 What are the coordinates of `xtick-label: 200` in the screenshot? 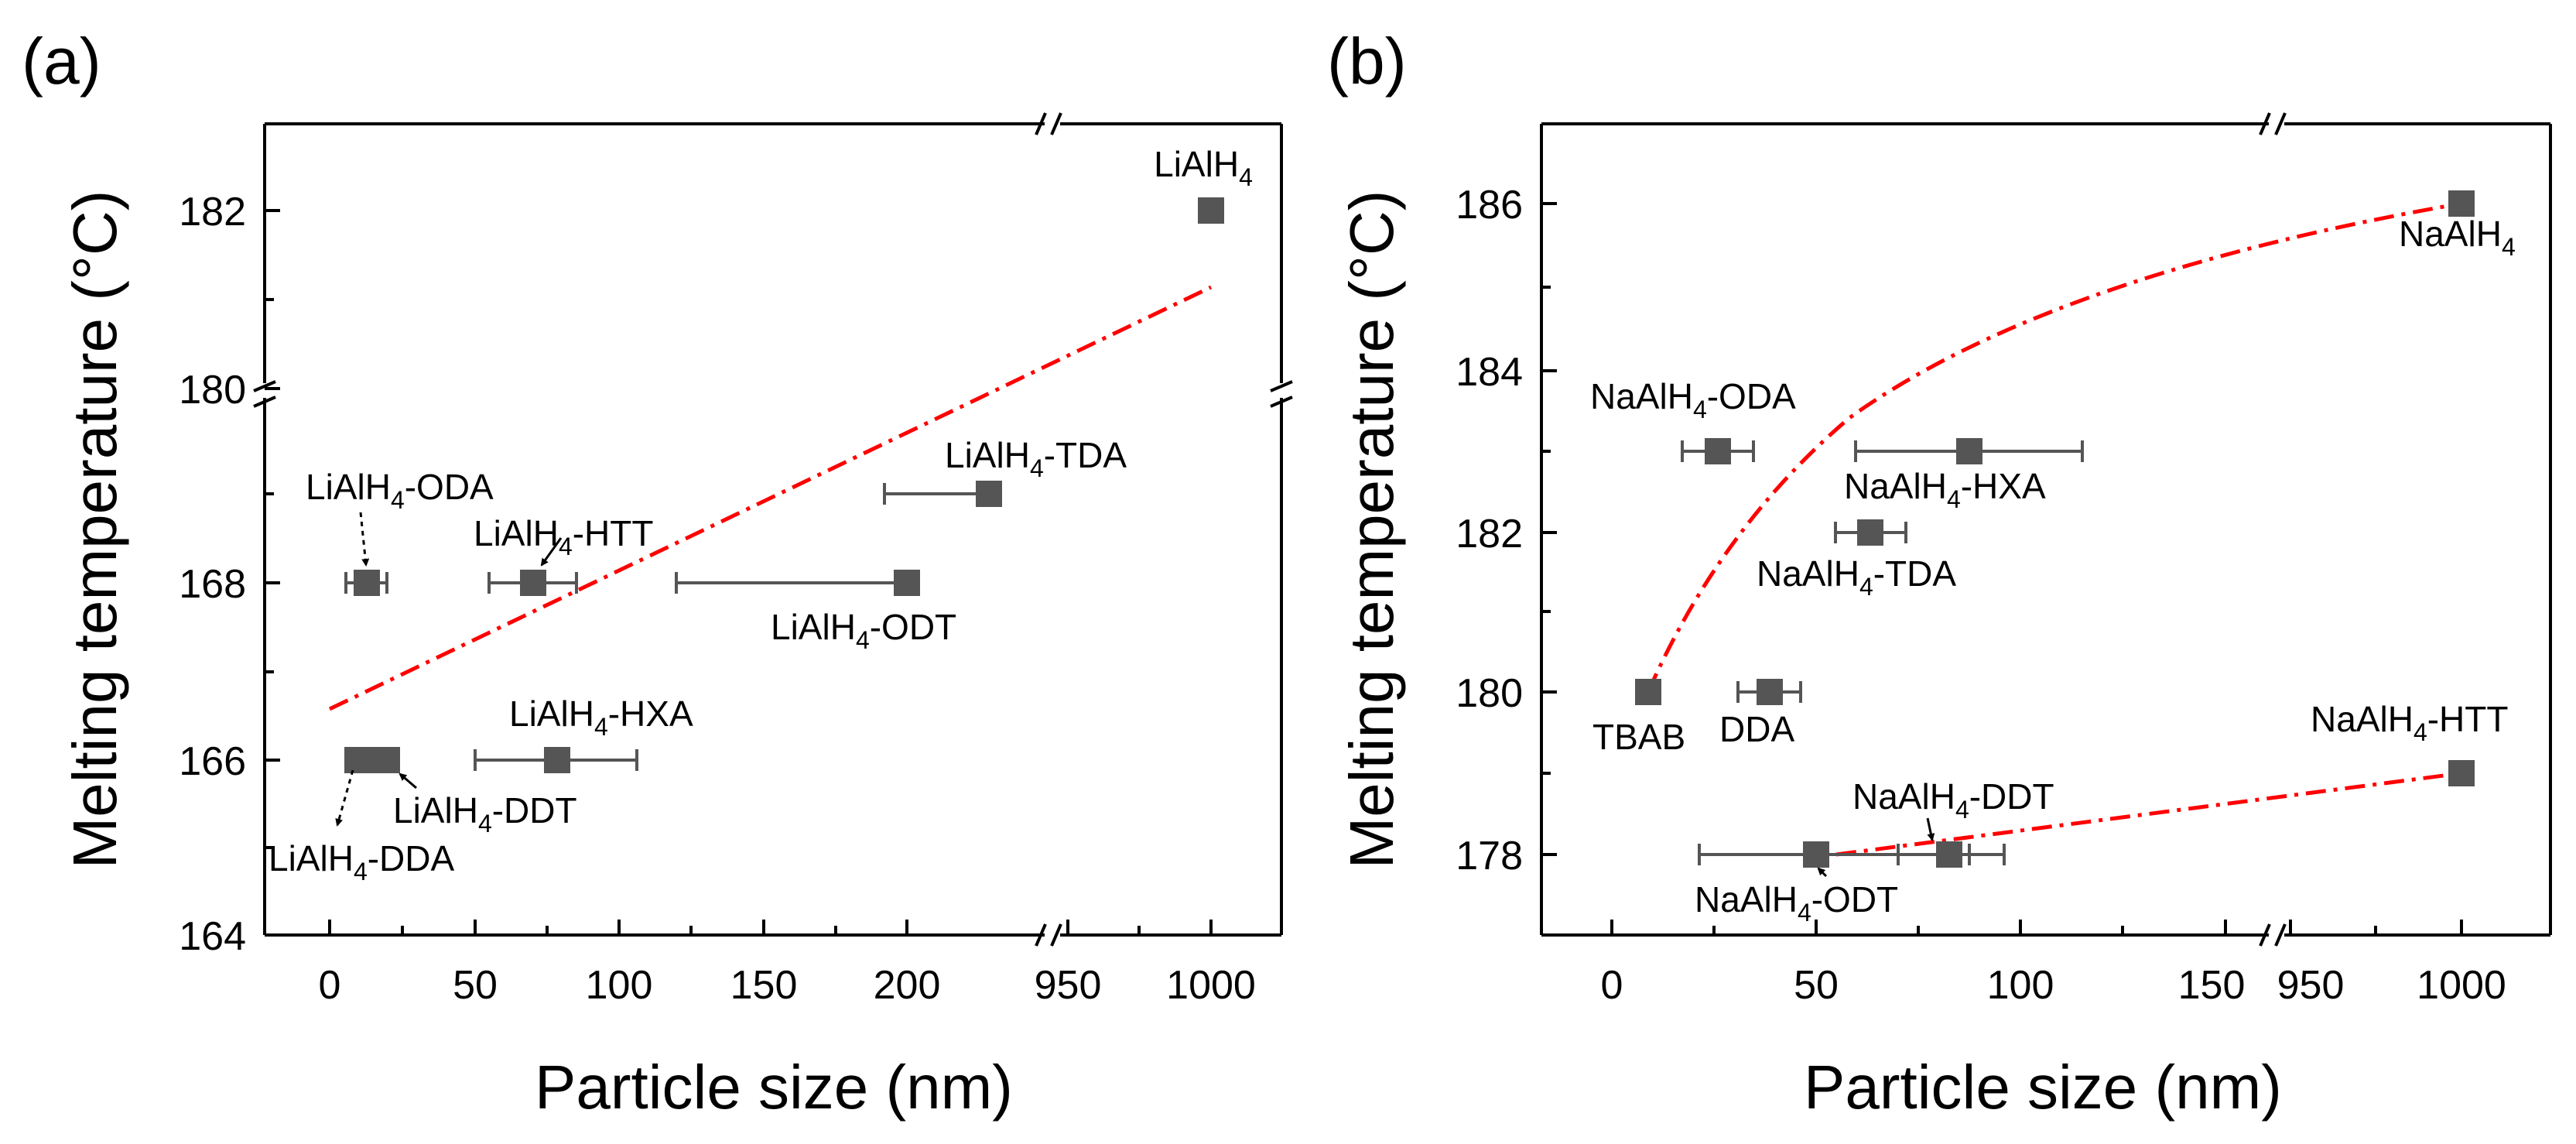 It's located at (908, 985).